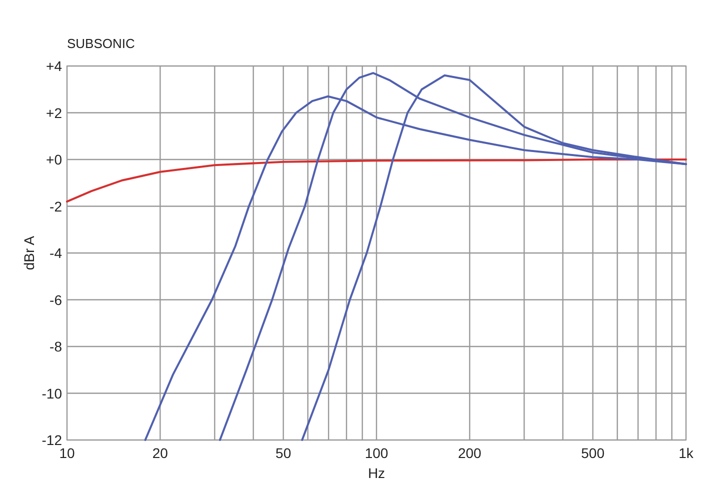 The image size is (721, 486). Describe the element at coordinates (52, 393) in the screenshot. I see `y-tick-label: -10` at that location.